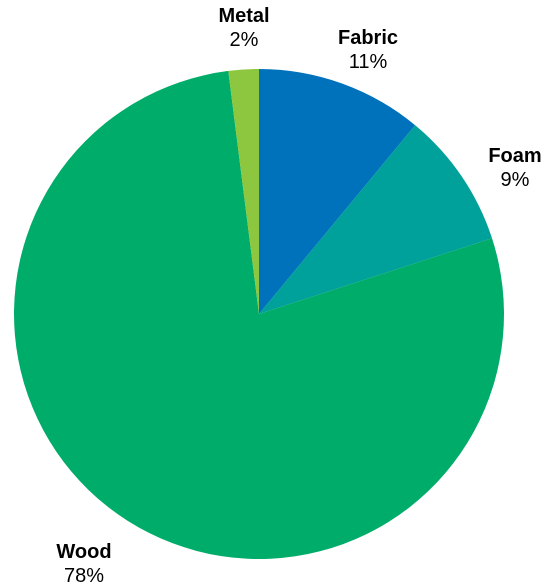 Image resolution: width=552 pixels, height=588 pixels. I want to click on slice-percent-wood: 78%, so click(84, 576).